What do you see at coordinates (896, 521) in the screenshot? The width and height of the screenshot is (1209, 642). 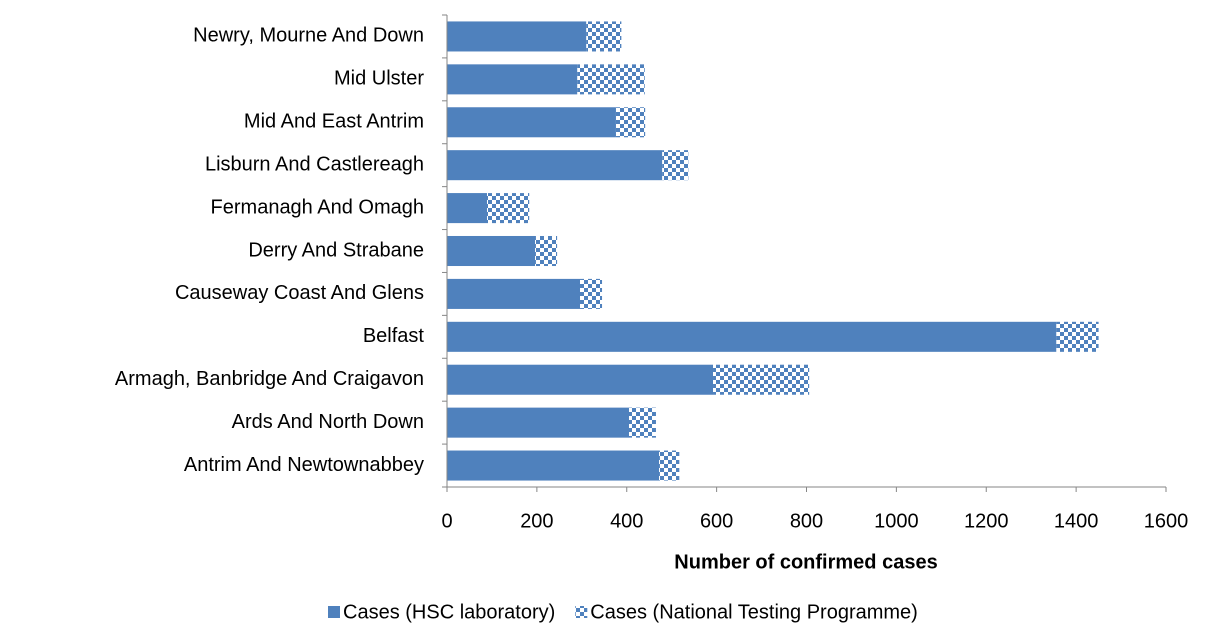 I see `x-tick-label: 1000` at bounding box center [896, 521].